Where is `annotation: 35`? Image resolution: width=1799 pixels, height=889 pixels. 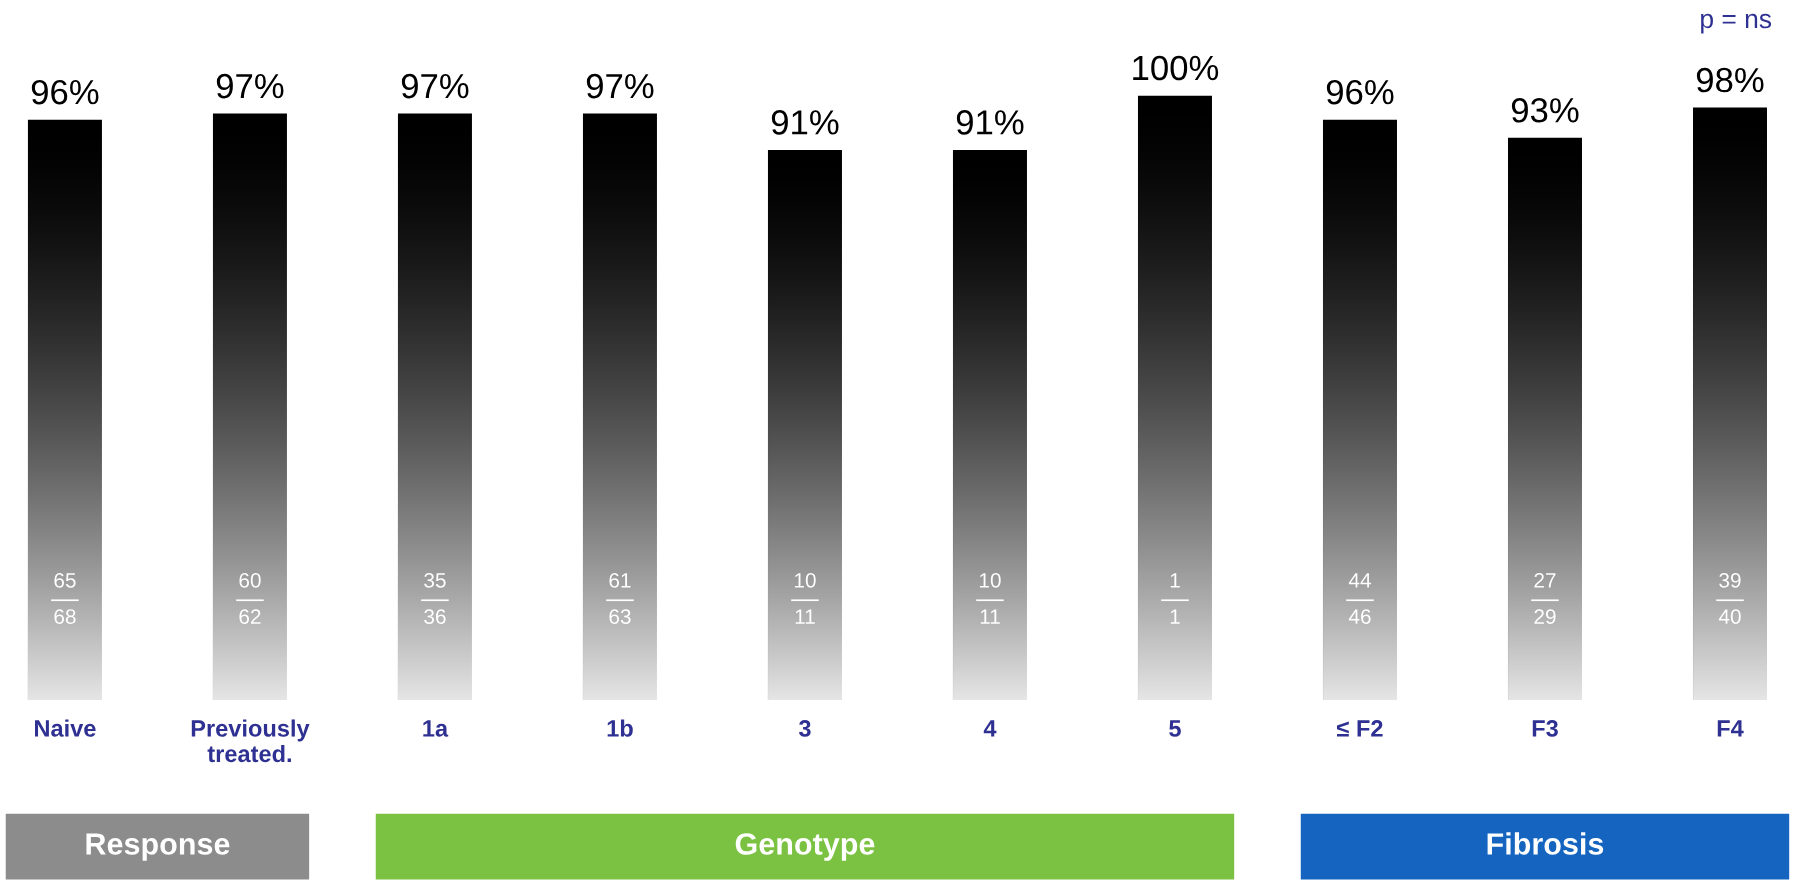 annotation: 35 is located at coordinates (435, 580).